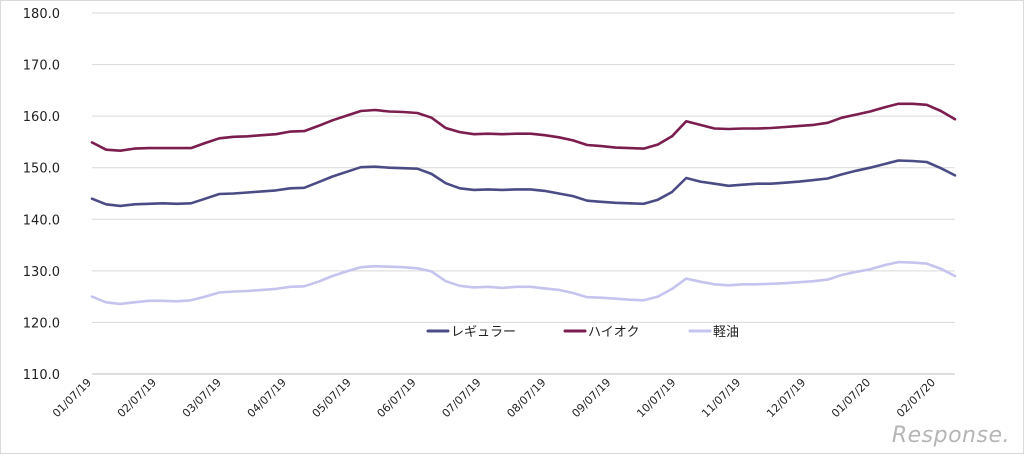 The height and width of the screenshot is (454, 1024). Describe the element at coordinates (851, 398) in the screenshot. I see `x-tick-label: 01/07/20` at that location.